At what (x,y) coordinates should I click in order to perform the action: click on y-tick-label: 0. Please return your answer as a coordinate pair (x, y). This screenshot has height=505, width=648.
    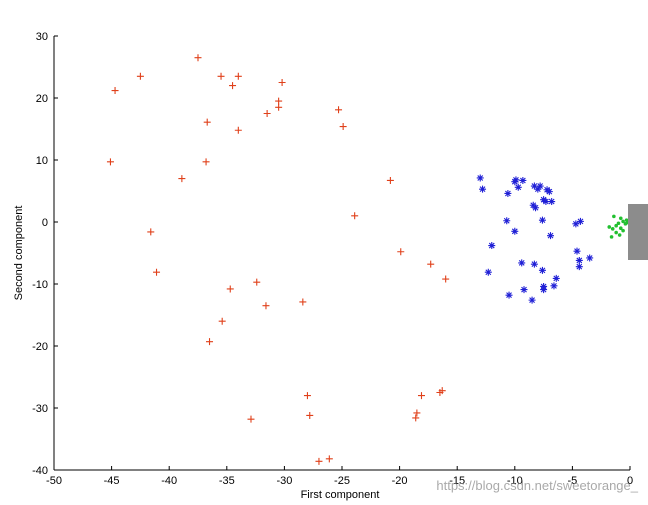
    Looking at the image, I should click on (45, 223).